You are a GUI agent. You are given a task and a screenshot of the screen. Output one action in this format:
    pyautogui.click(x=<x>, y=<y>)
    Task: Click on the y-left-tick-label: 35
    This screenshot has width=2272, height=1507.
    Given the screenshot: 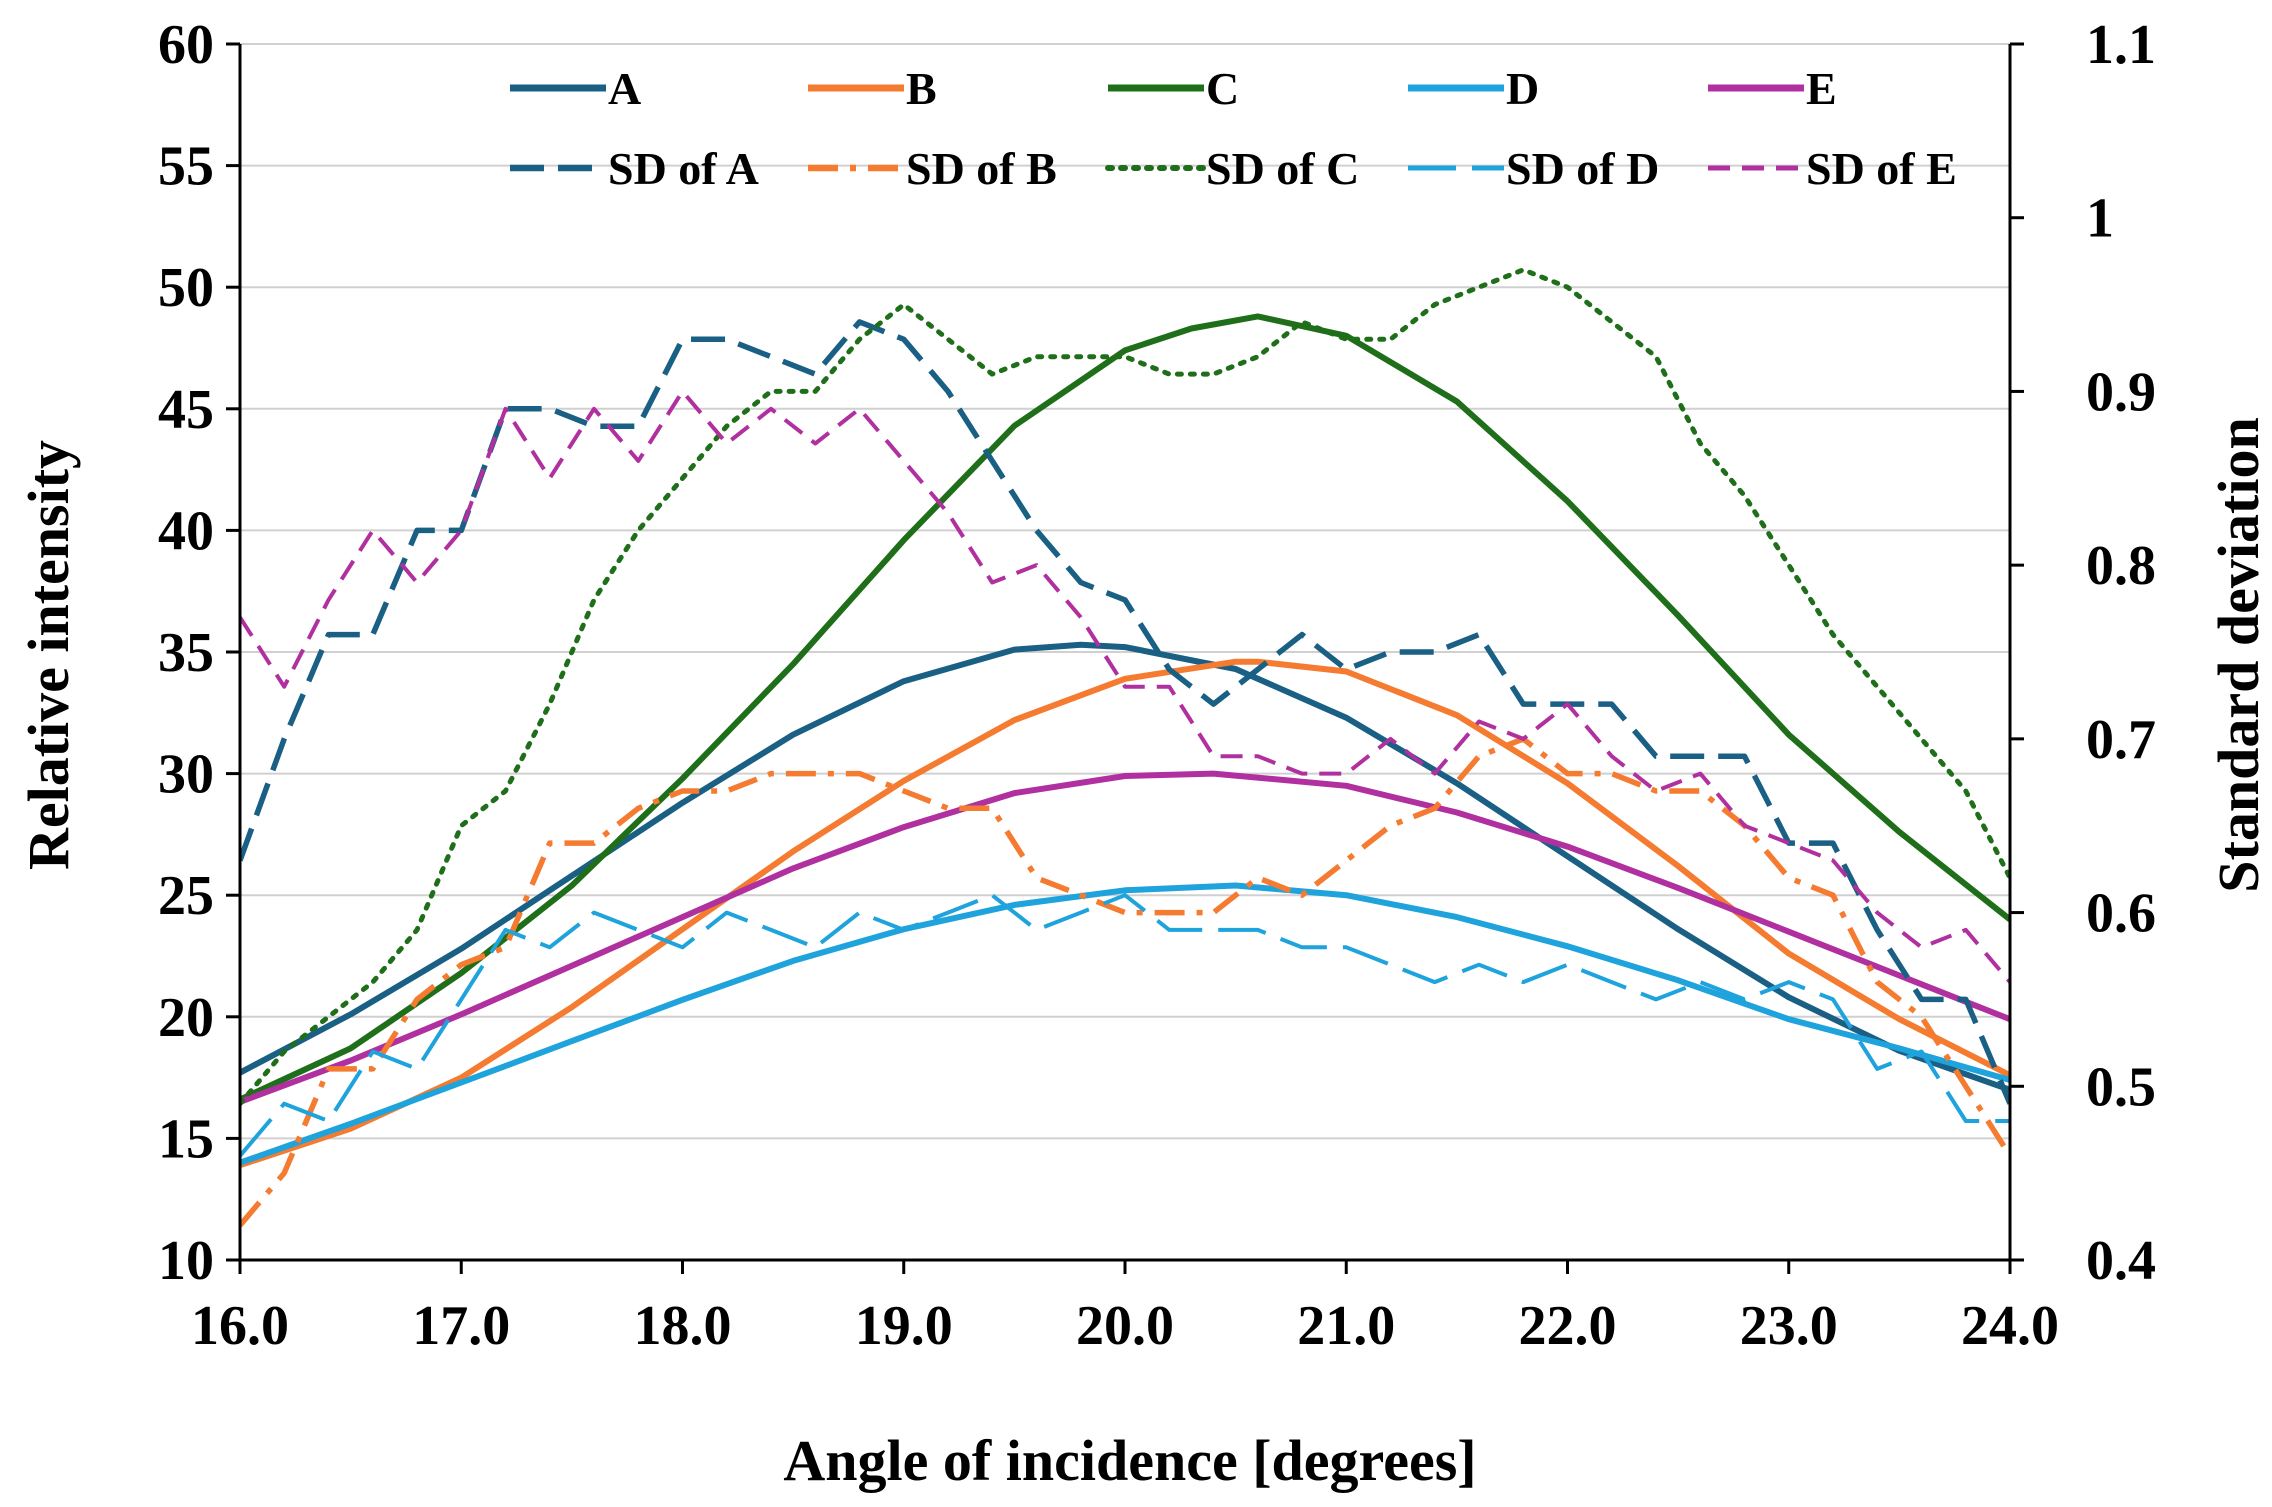 What is the action you would take?
    pyautogui.click(x=186, y=653)
    